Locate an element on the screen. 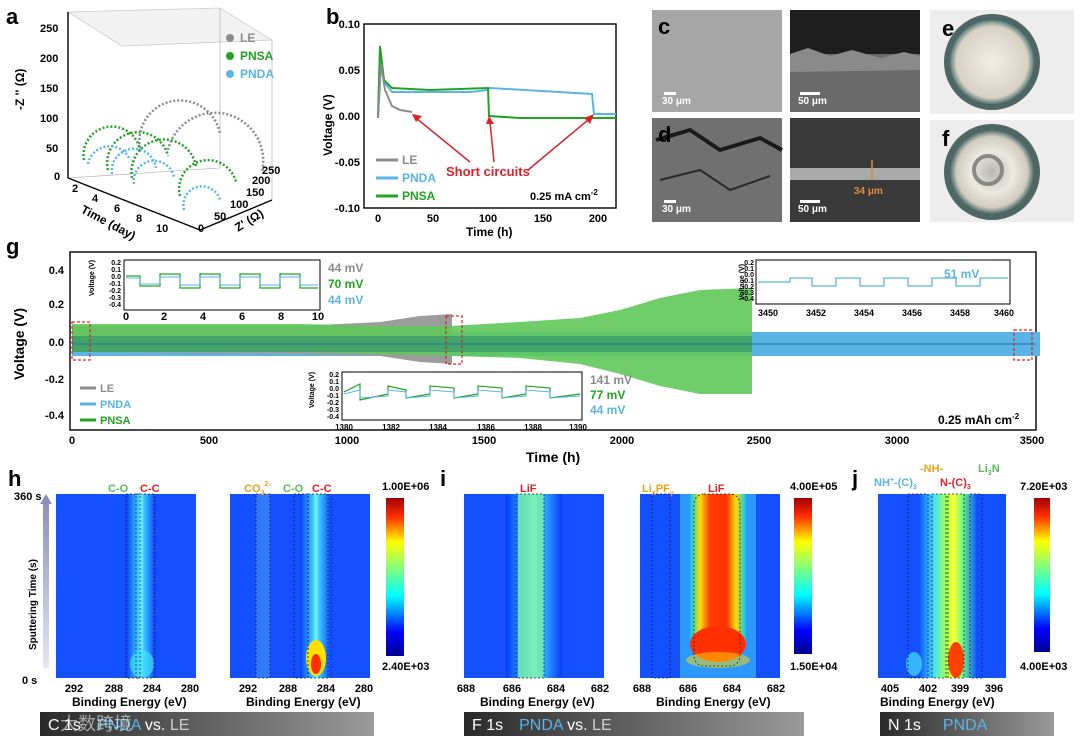  tick: 200 is located at coordinates (49, 59).